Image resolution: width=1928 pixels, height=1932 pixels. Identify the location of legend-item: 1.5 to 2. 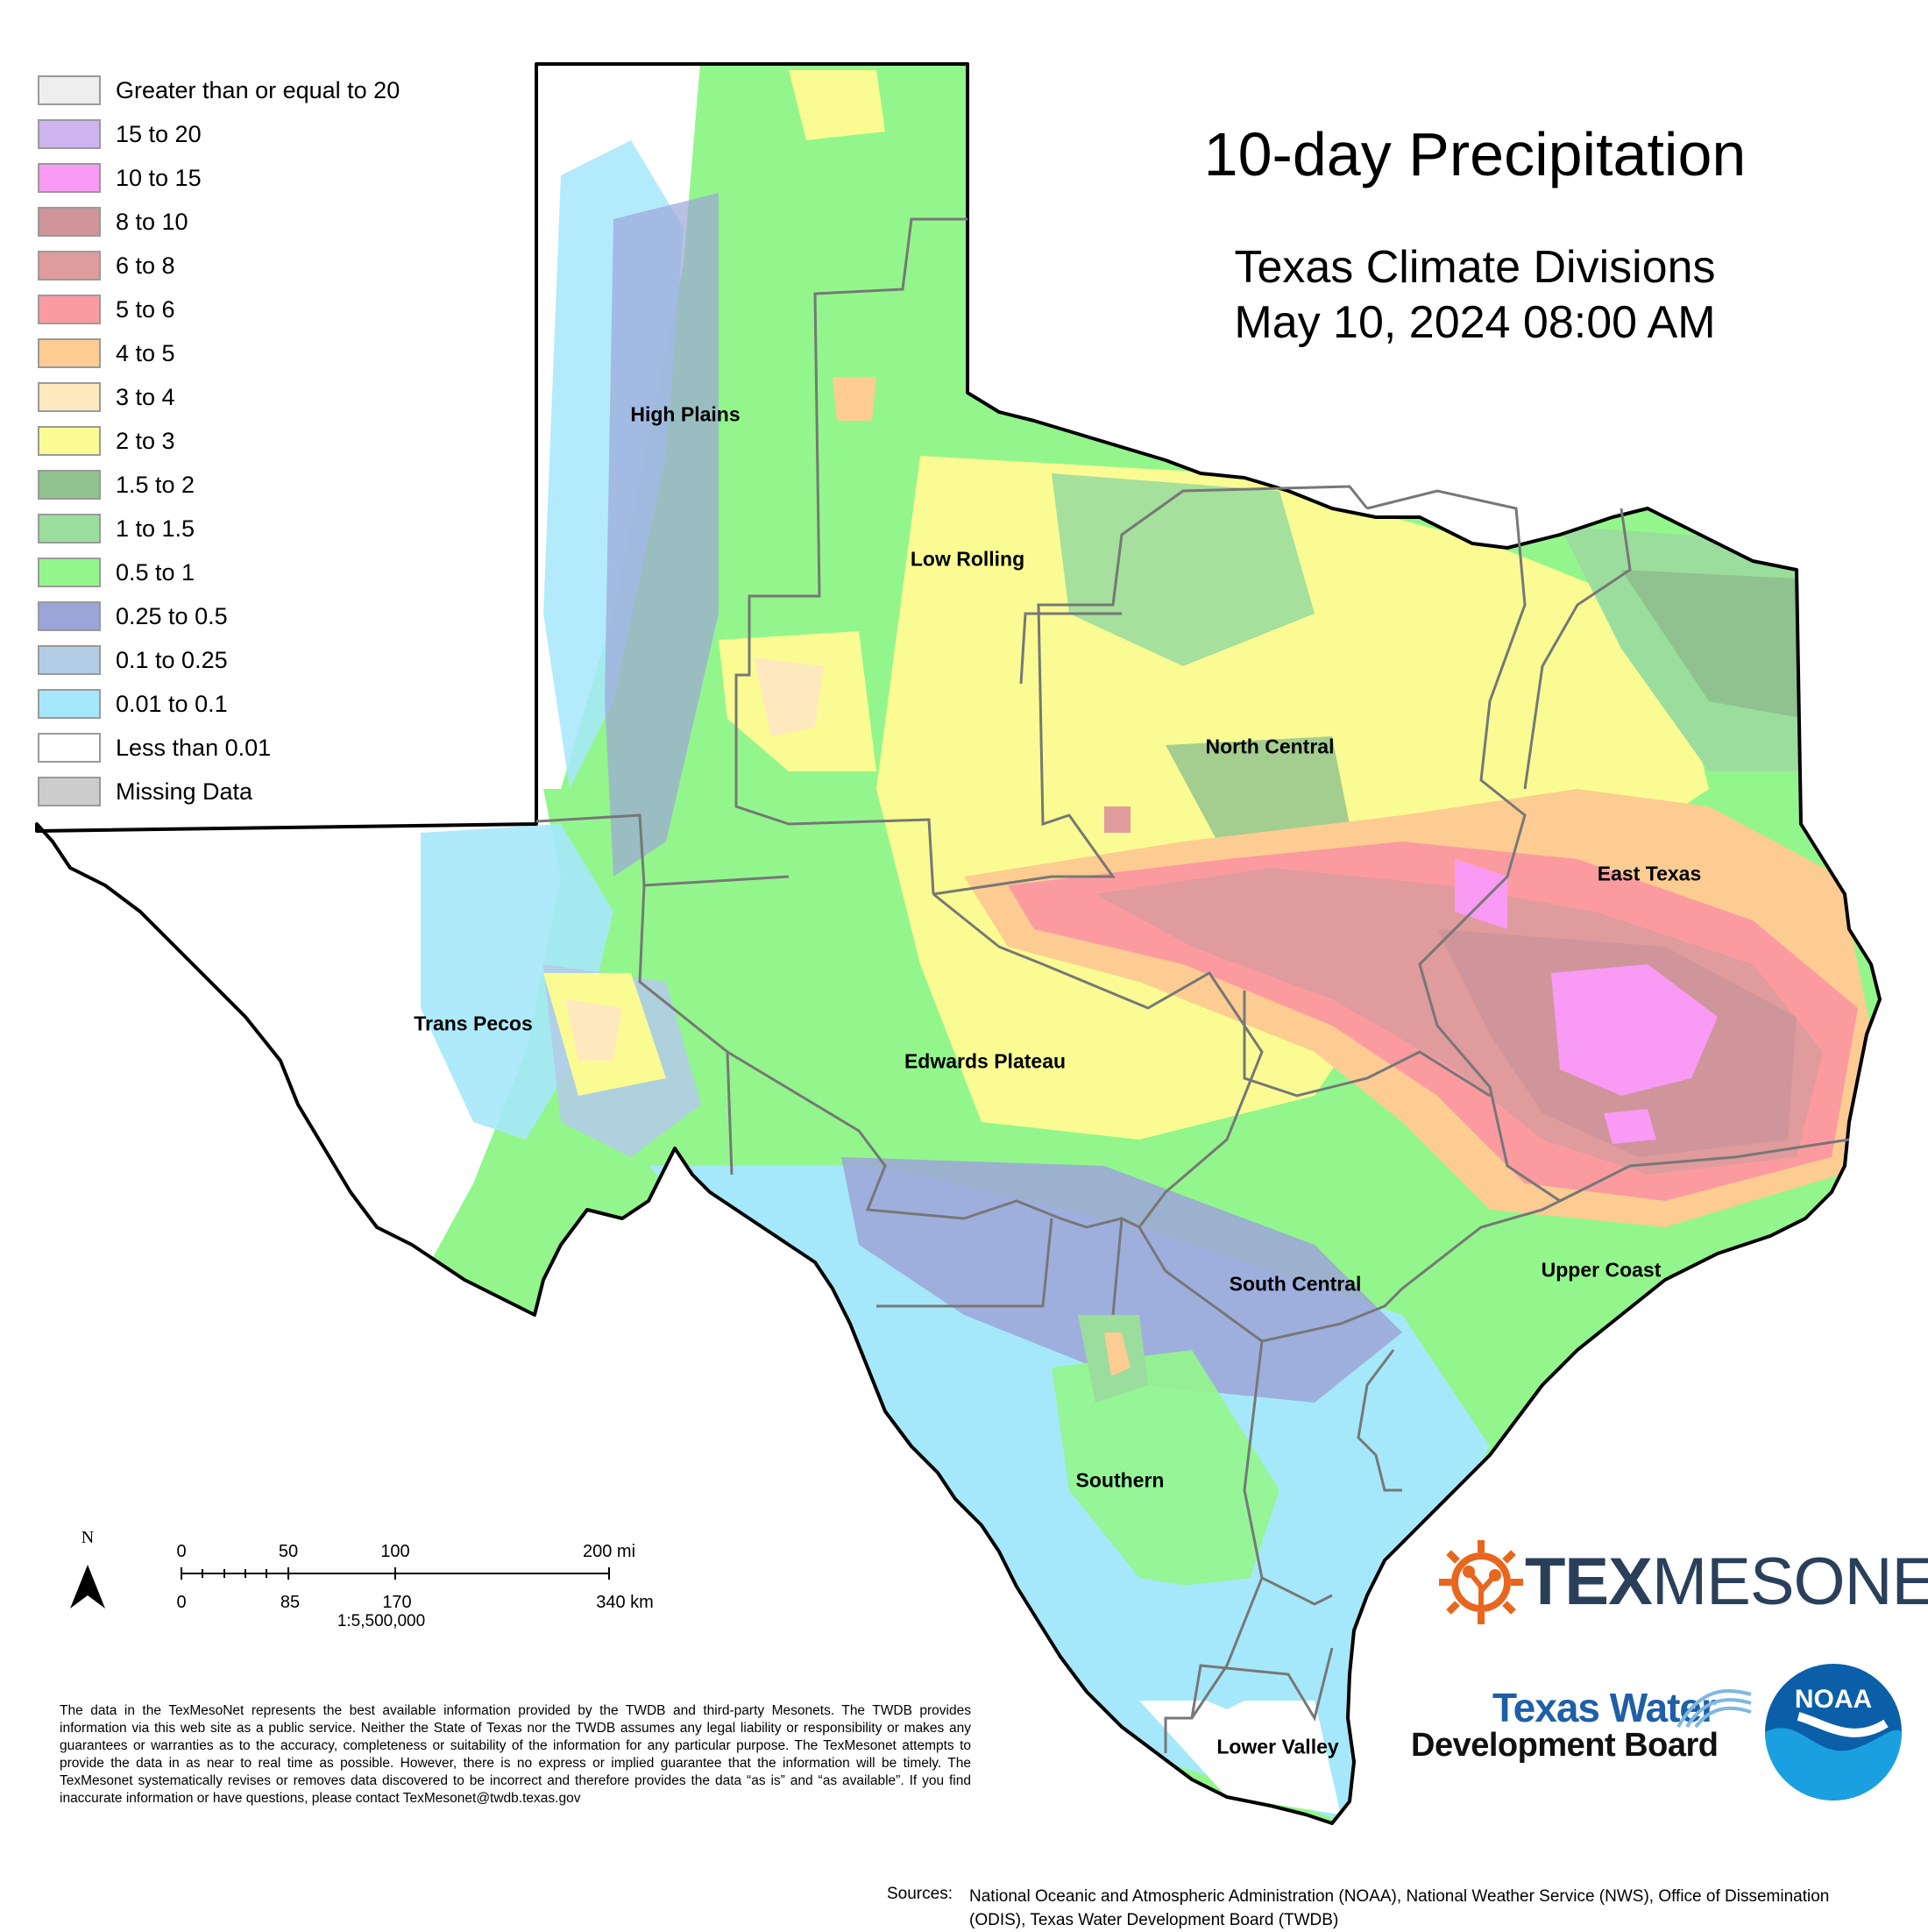
(116, 485).